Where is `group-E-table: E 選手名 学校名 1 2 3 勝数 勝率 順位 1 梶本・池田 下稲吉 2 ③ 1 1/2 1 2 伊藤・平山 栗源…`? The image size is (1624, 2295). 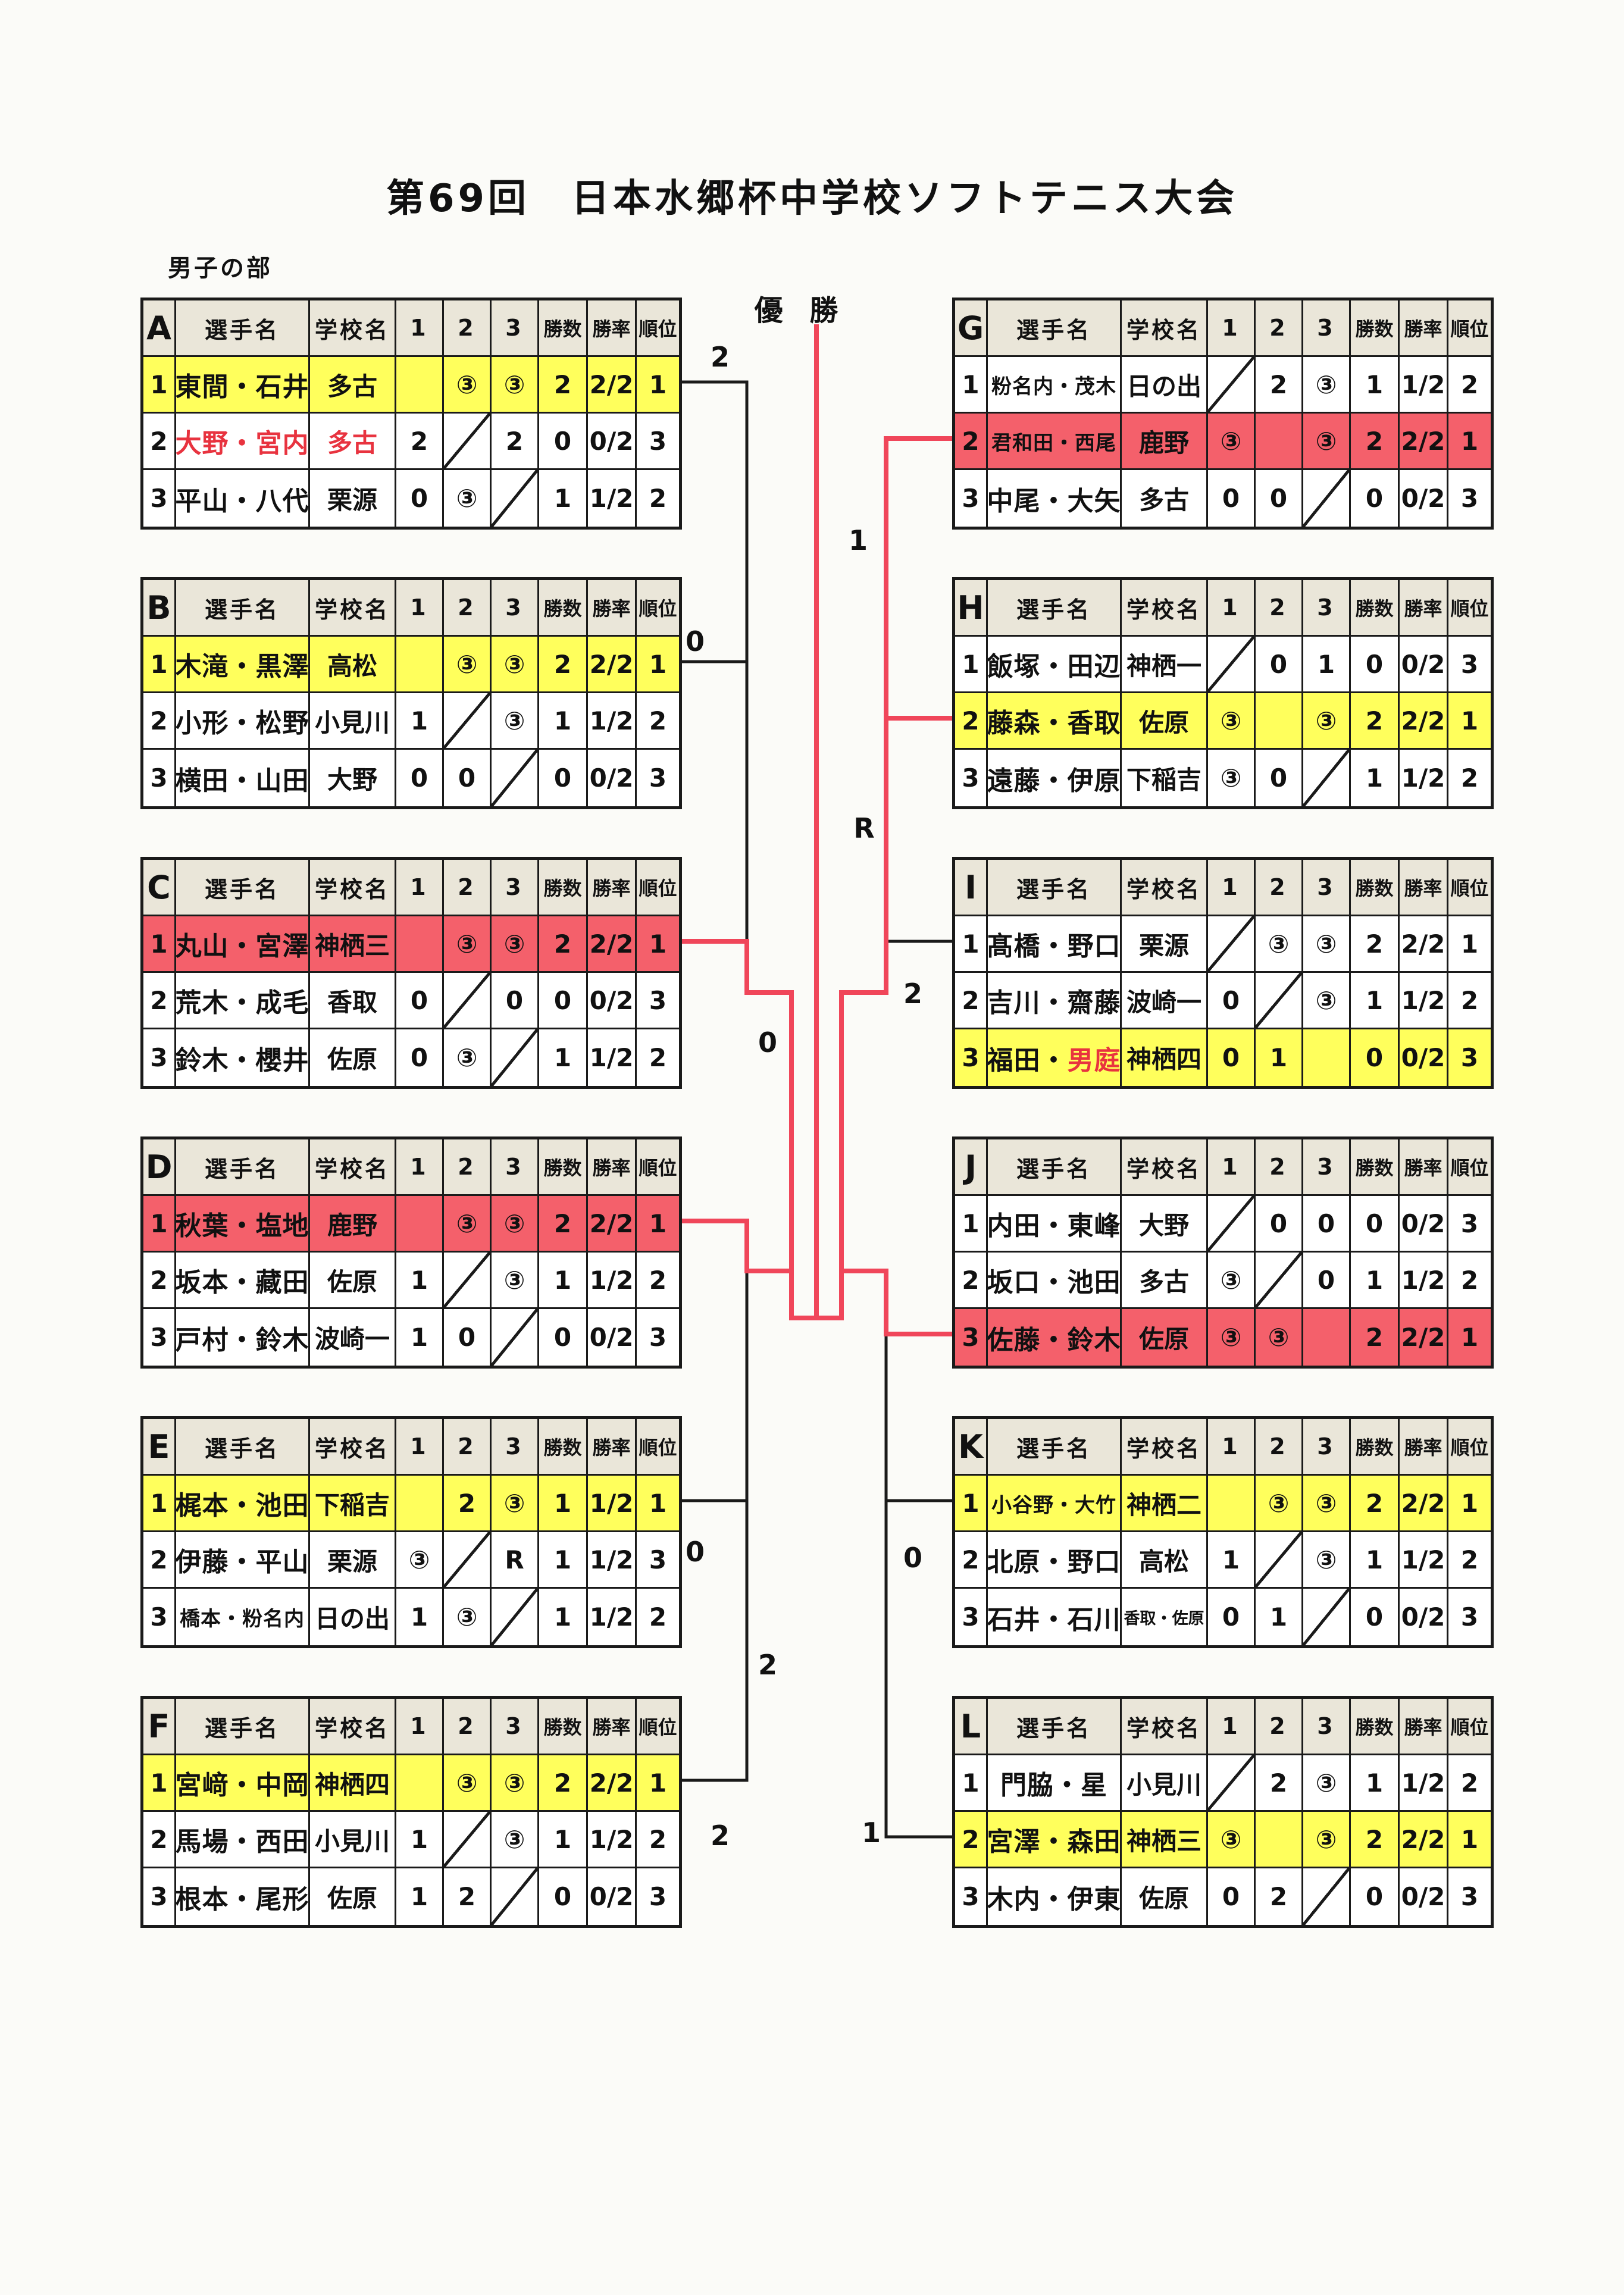
group-E-table: E 選手名 学校名 1 2 3 勝数 勝率 順位 1 梶本・池田 下稲吉 2 ③ 1 1/2 1 2 伊藤・平山 栗源… is located at coordinates (411, 1532).